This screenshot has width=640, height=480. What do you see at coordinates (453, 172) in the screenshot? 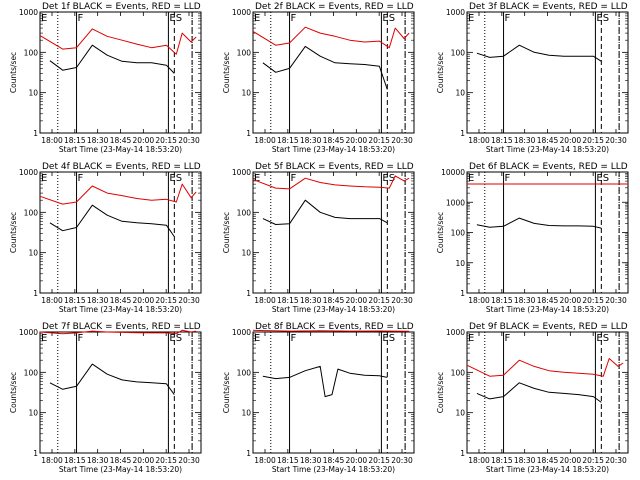
I see `y-tick-label: 10000` at bounding box center [453, 172].